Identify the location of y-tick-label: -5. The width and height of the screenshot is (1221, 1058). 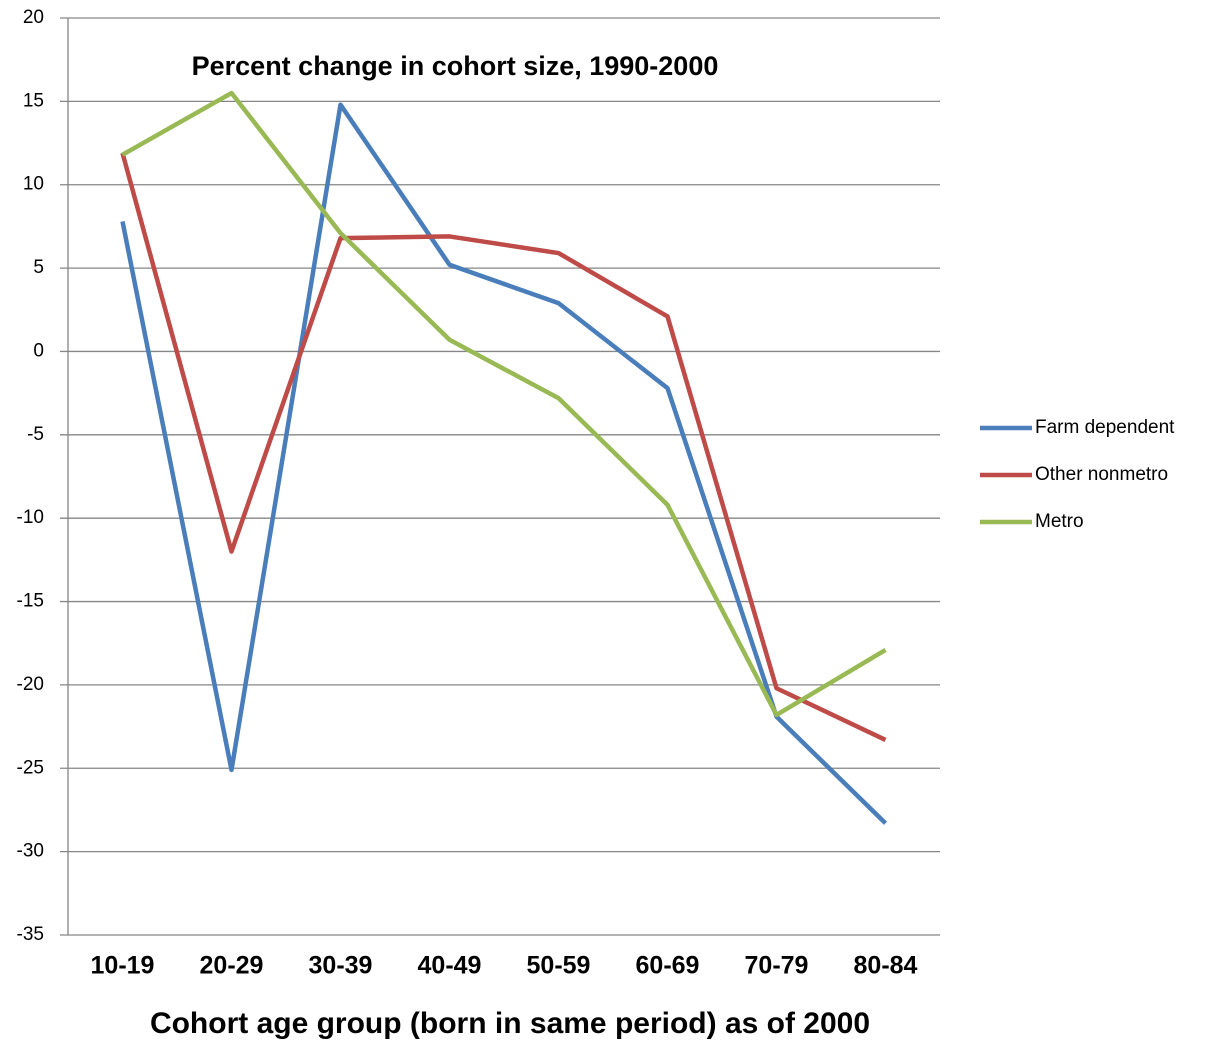
(35, 434).